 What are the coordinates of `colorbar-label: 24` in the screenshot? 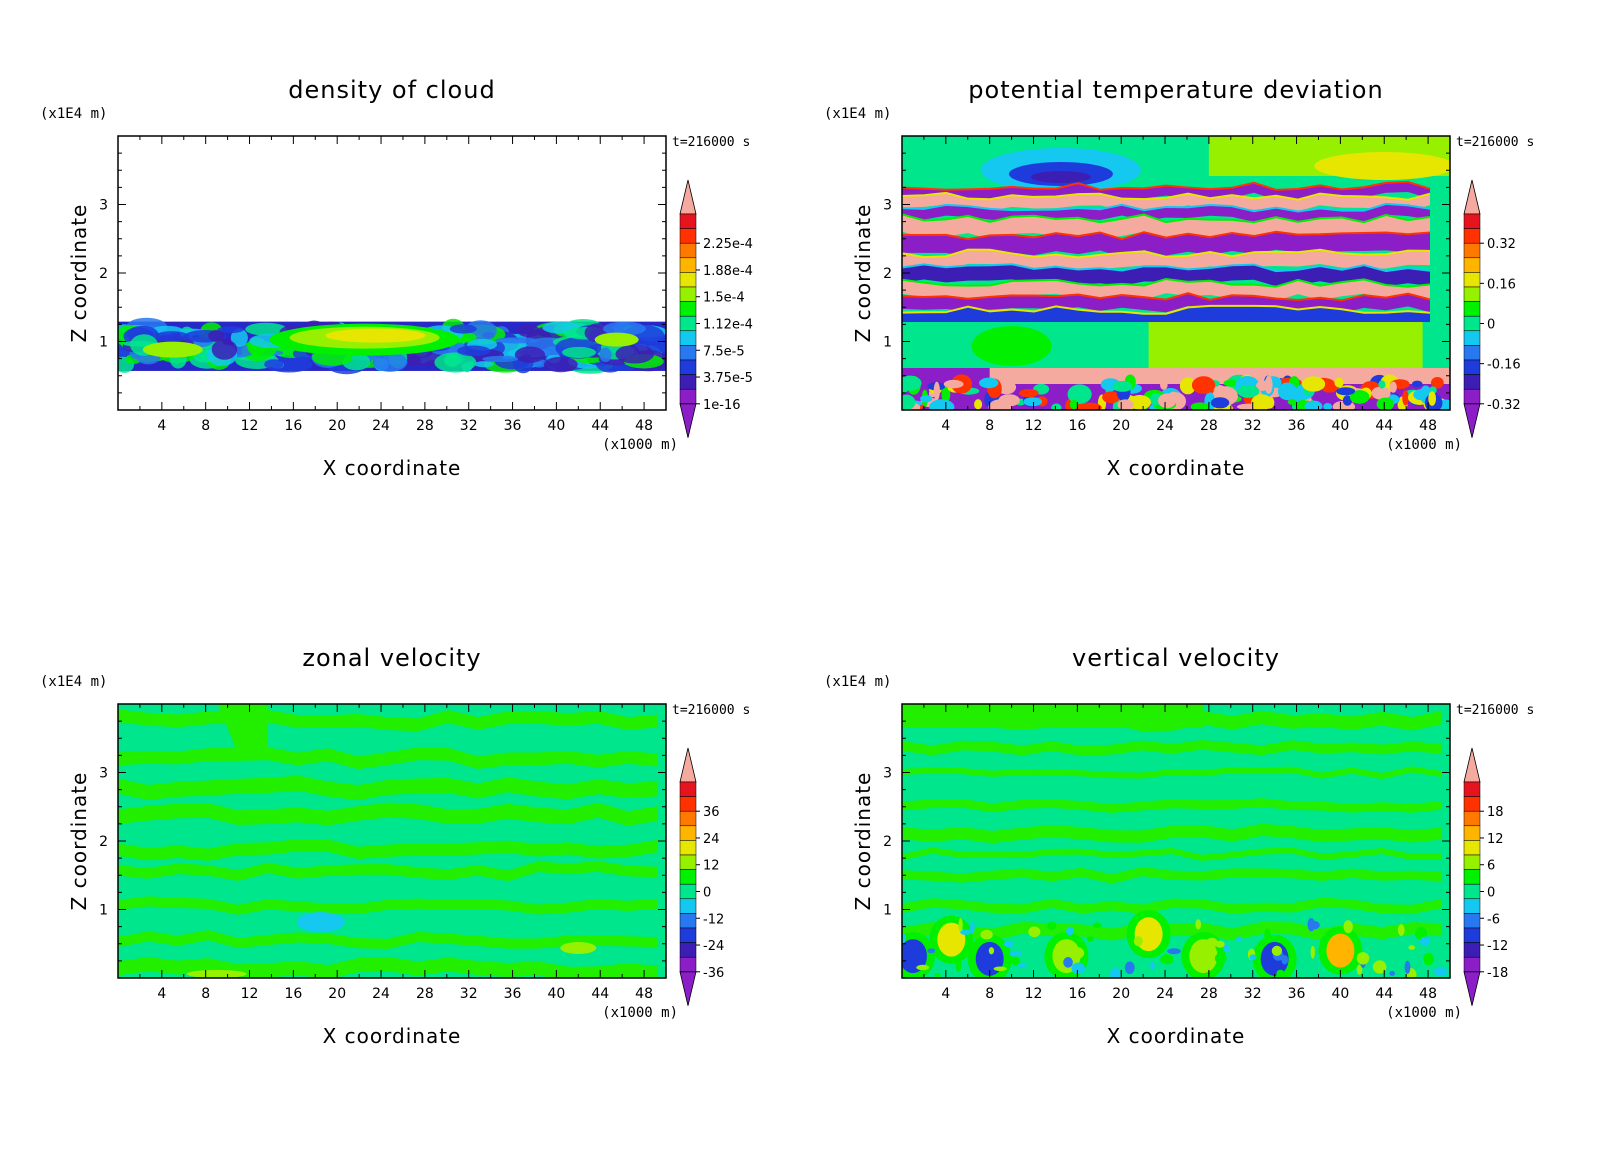 It's located at (711, 839).